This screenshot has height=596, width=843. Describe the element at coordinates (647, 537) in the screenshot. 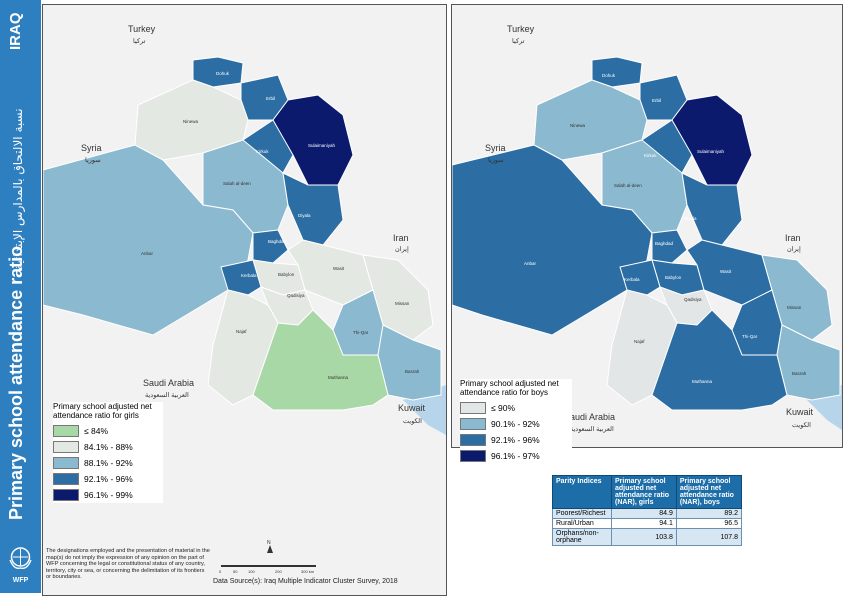

I see `table-row: Orphans/non-orphane 103.8 107.8` at that location.